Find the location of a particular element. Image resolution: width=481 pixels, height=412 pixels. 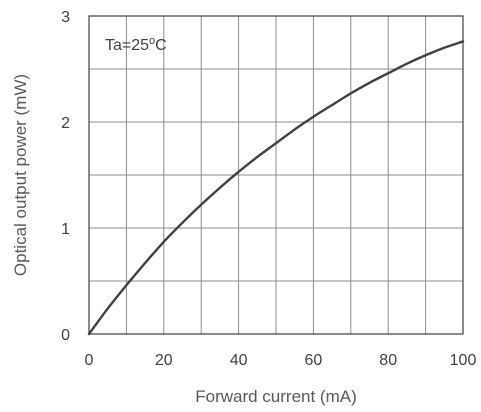

x-tick-label: 100 is located at coordinates (463, 360).